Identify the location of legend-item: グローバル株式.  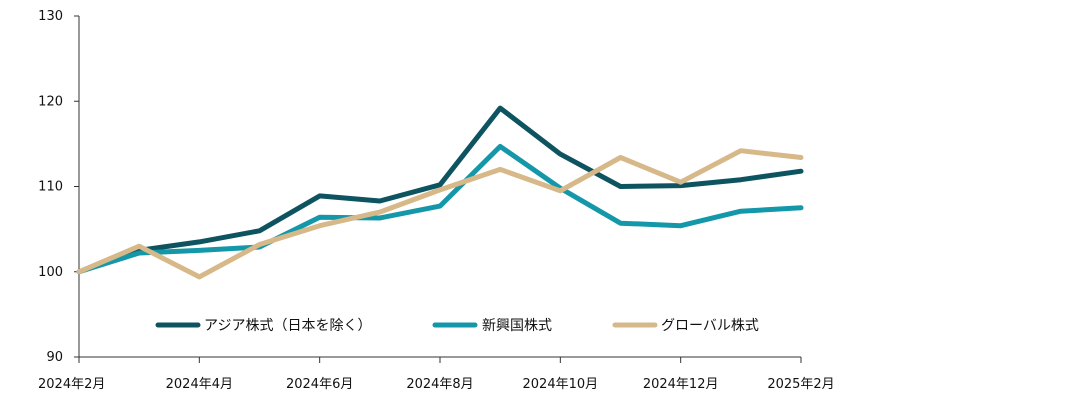
(685, 326).